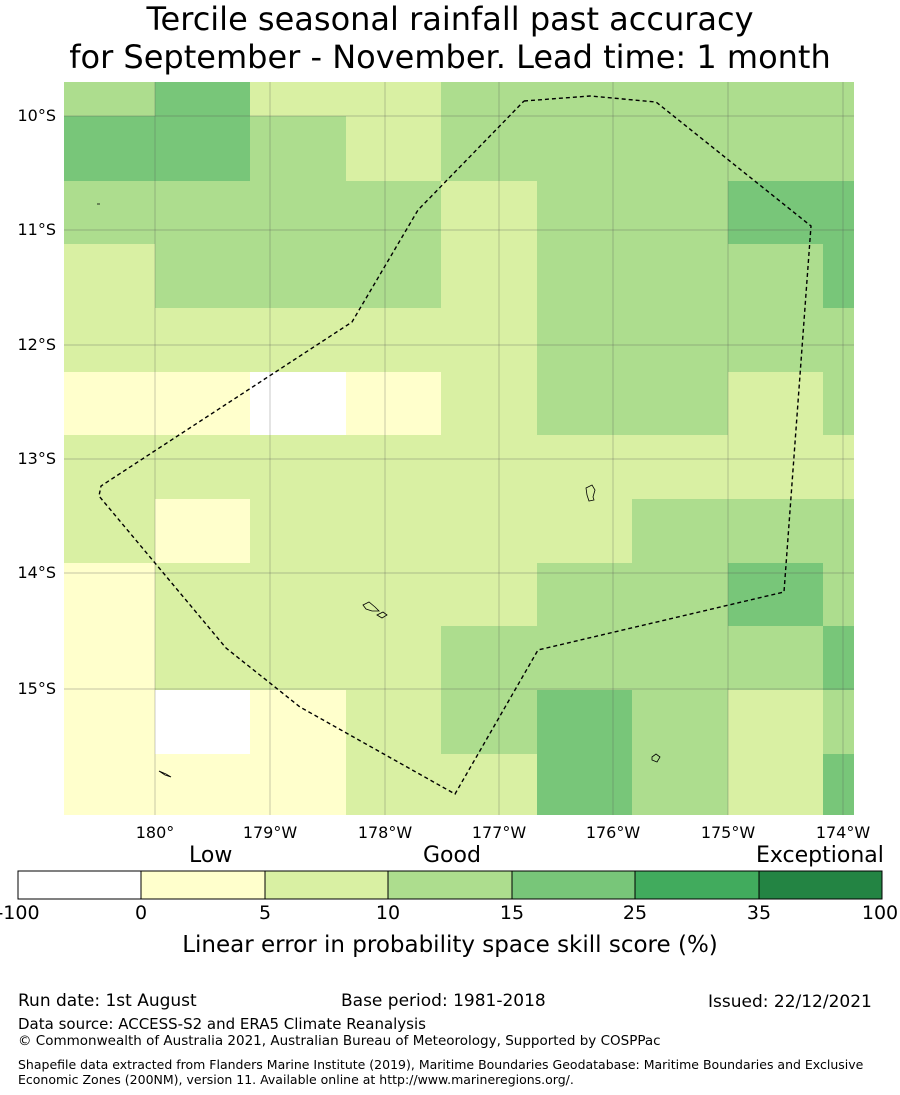  What do you see at coordinates (36, 572) in the screenshot?
I see `lat-label: 14°S` at bounding box center [36, 572].